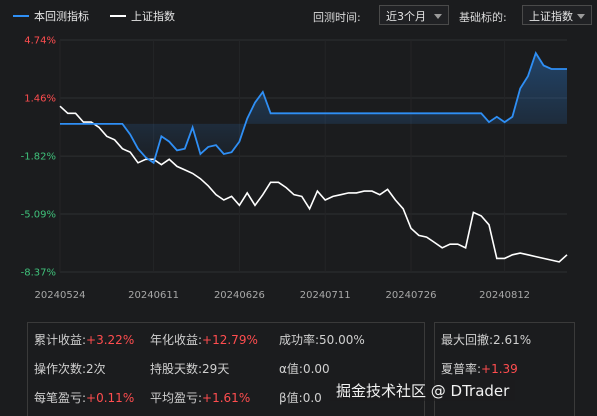  What do you see at coordinates (423, 390) in the screenshot?
I see `watermark: 掘金技术社区 @ DTrader` at bounding box center [423, 390].